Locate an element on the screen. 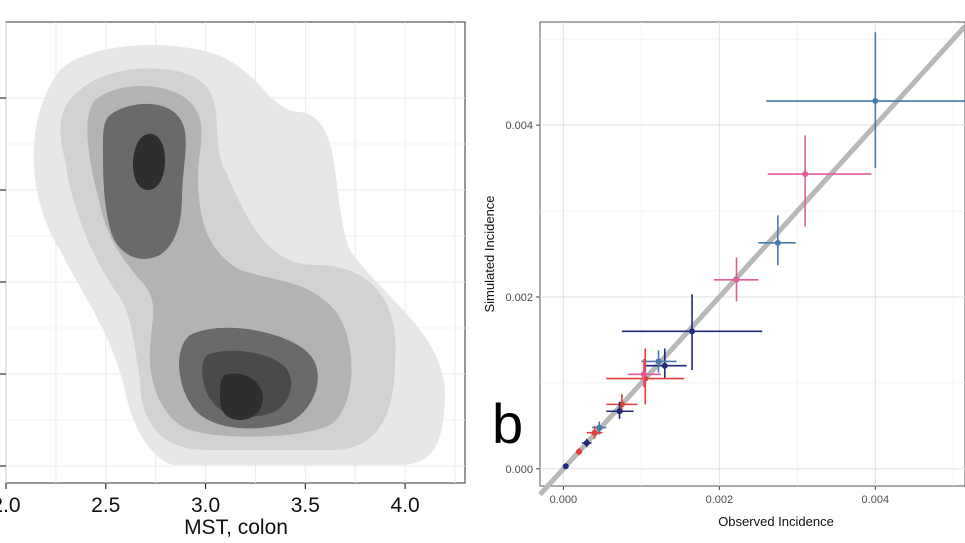 This screenshot has height=543, width=965. left-x-tick-label: 3.0 is located at coordinates (205, 505).